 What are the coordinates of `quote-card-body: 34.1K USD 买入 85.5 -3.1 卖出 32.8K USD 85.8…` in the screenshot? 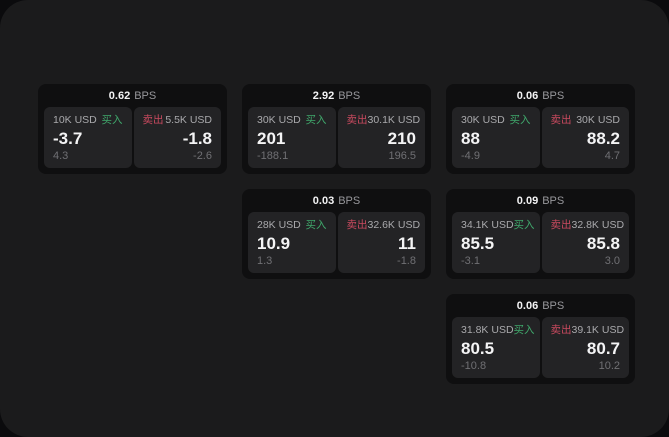 It's located at (540, 245).